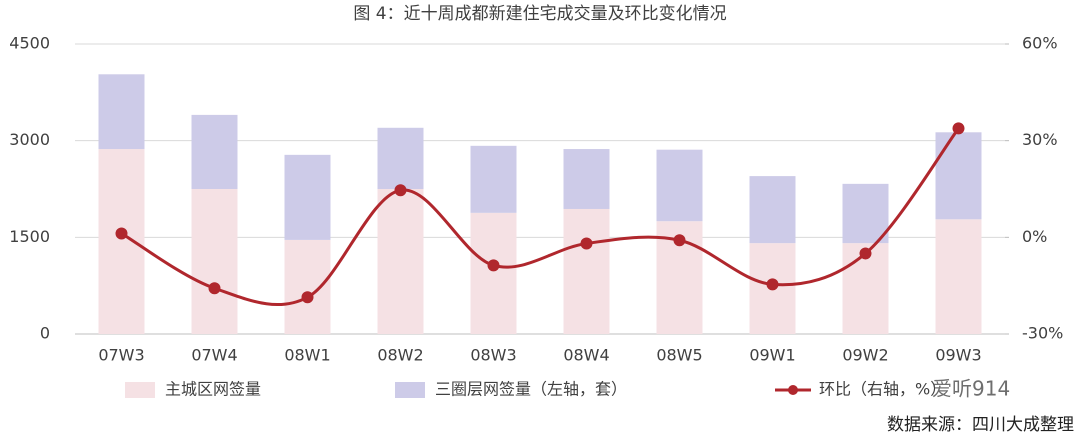 Image resolution: width=1080 pixels, height=446 pixels. Describe the element at coordinates (29, 139) in the screenshot. I see `y-tick-label: 3000` at that location.